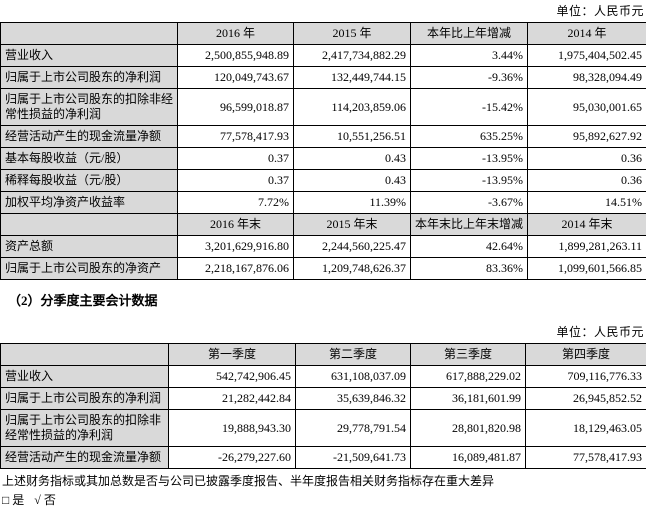 This screenshot has height=508, width=646. I want to click on col-header-yoy-change: 本年比上年增减, so click(469, 34).